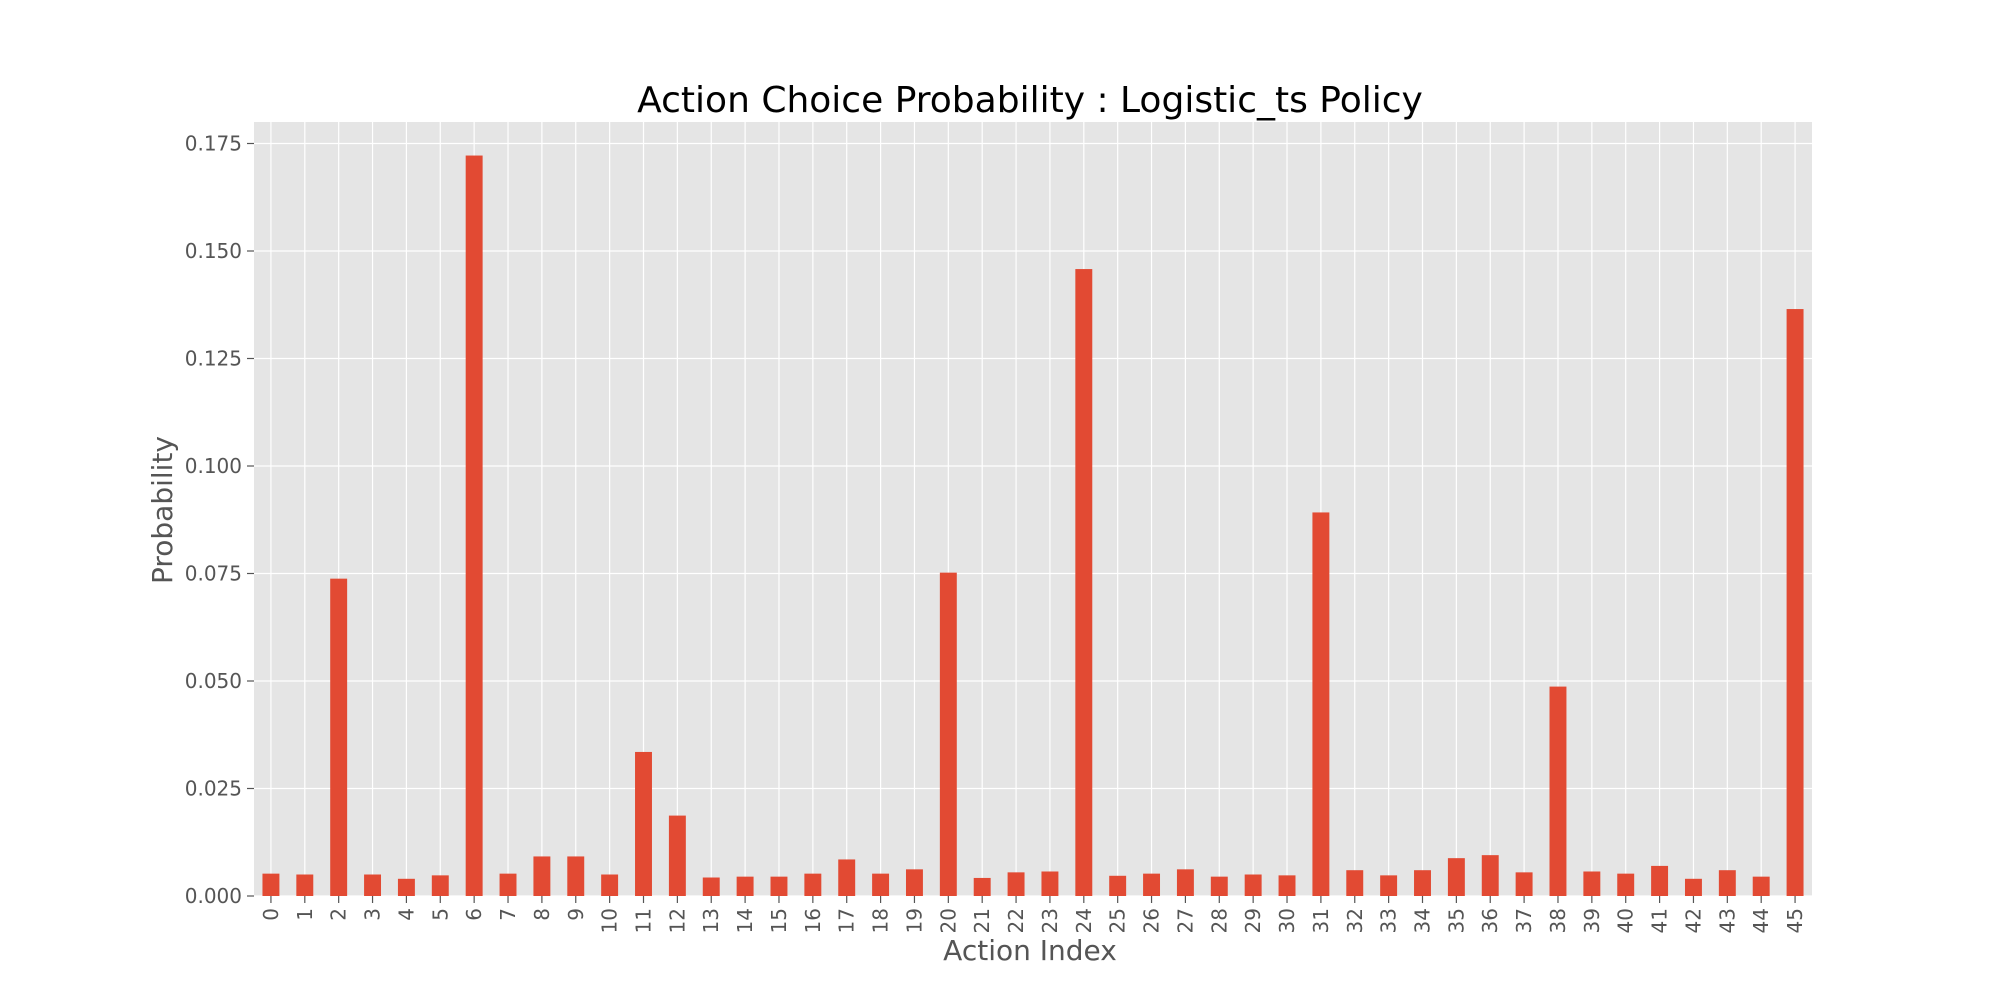 Image resolution: width=2000 pixels, height=1000 pixels. Describe the element at coordinates (576, 914) in the screenshot. I see `x-tick-label: 9` at that location.